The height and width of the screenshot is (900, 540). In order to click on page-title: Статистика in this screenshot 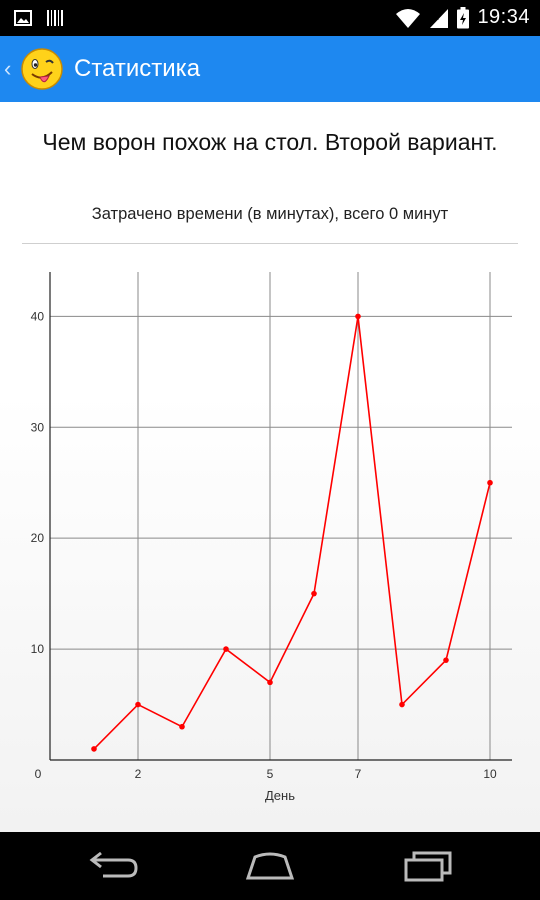, I will do `click(137, 68)`.